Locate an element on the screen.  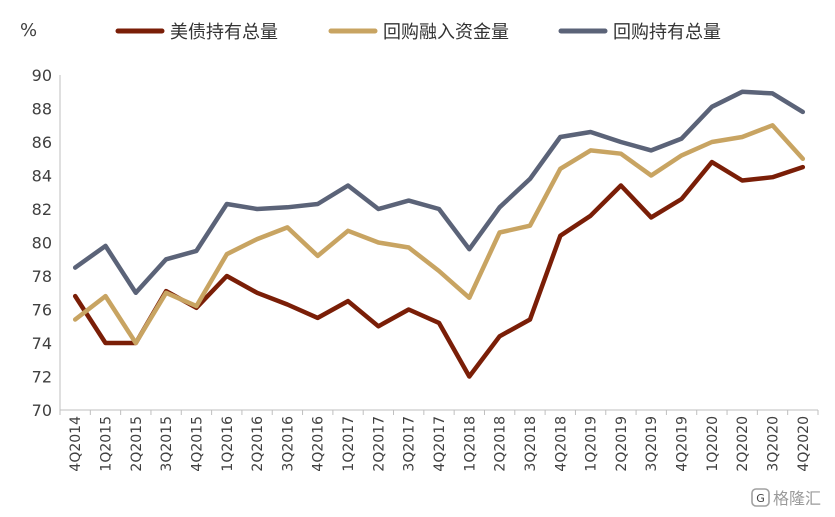
y-tick-label: 70 is located at coordinates (42, 410).